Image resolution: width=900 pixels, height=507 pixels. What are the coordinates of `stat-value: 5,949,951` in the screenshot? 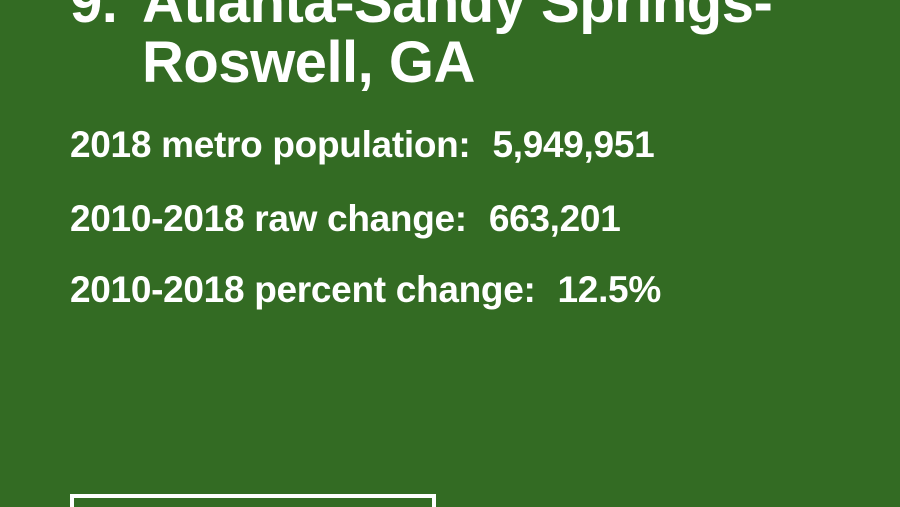 It's located at (573, 144).